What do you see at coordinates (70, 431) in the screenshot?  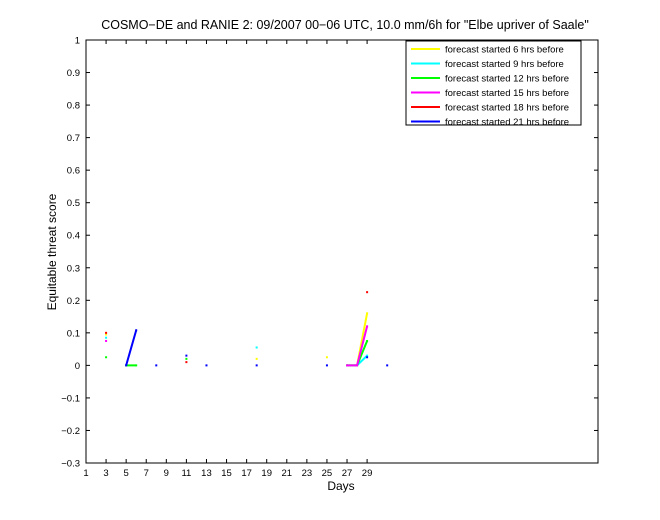 I see `y-tick-label: −0.2` at bounding box center [70, 431].